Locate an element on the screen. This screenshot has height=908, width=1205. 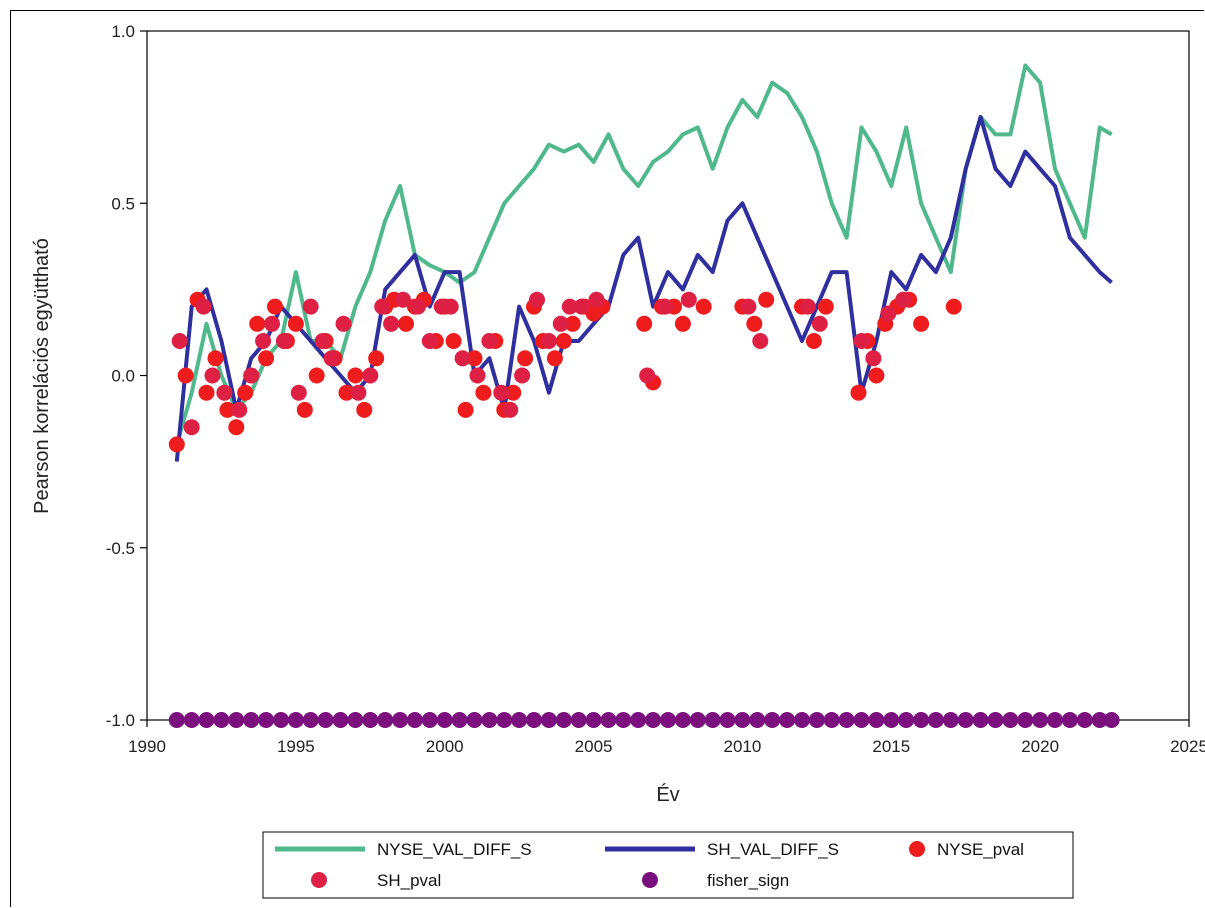
x-tick-label: 1990 is located at coordinates (147, 746).